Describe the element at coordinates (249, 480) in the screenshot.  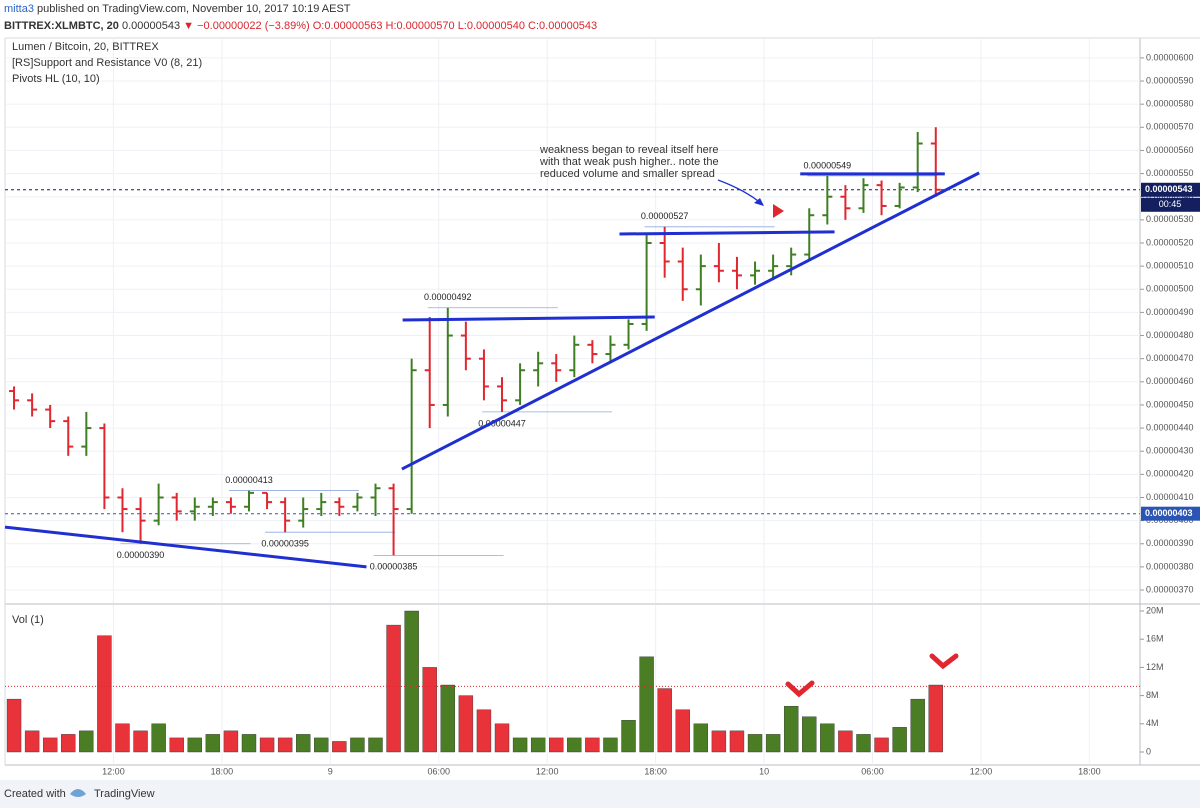
I see `pivot-label: 0.00000413` at that location.